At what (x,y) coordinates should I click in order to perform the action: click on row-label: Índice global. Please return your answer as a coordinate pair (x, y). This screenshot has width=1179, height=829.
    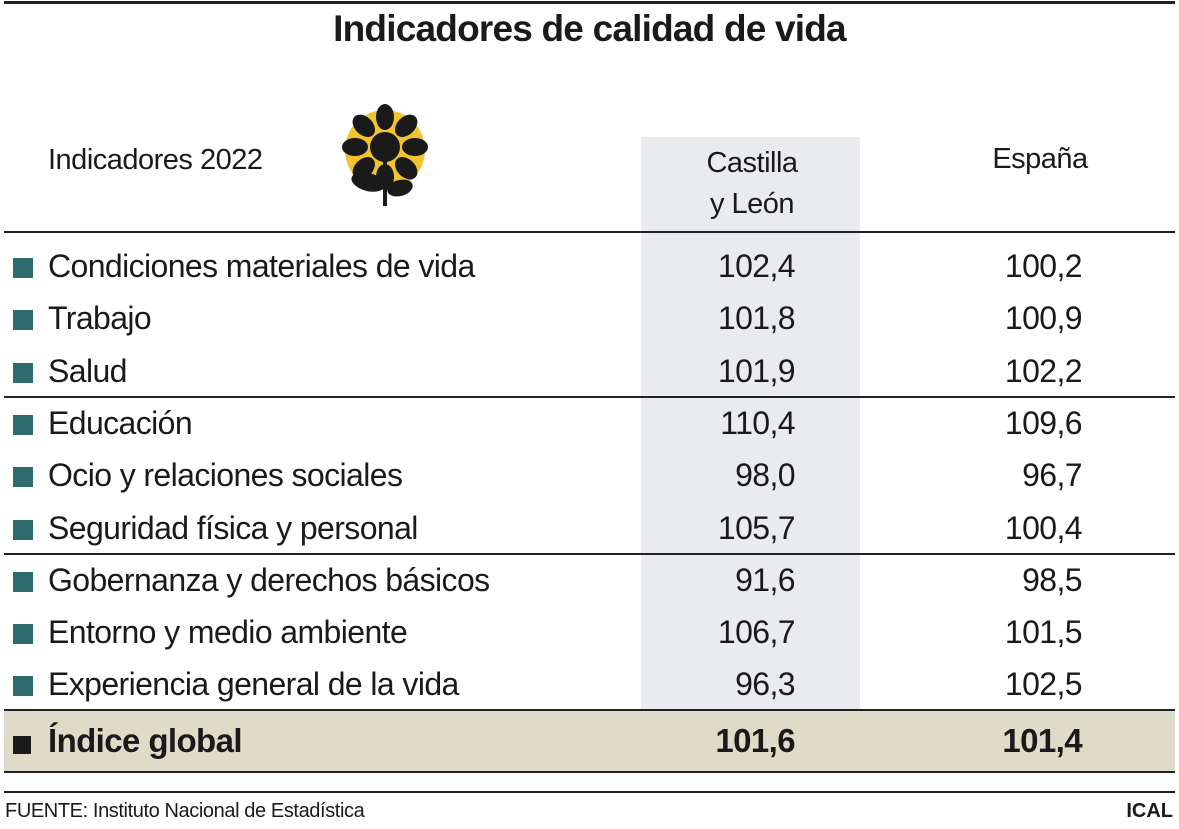
    Looking at the image, I should click on (145, 740).